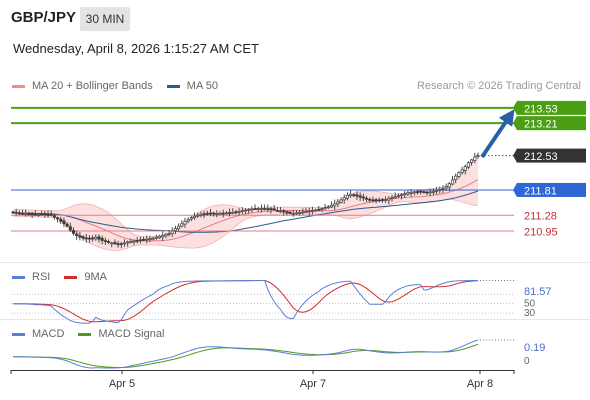 This screenshot has width=590, height=400. What do you see at coordinates (540, 217) in the screenshot?
I see `support-label-1: 211.28` at bounding box center [540, 217].